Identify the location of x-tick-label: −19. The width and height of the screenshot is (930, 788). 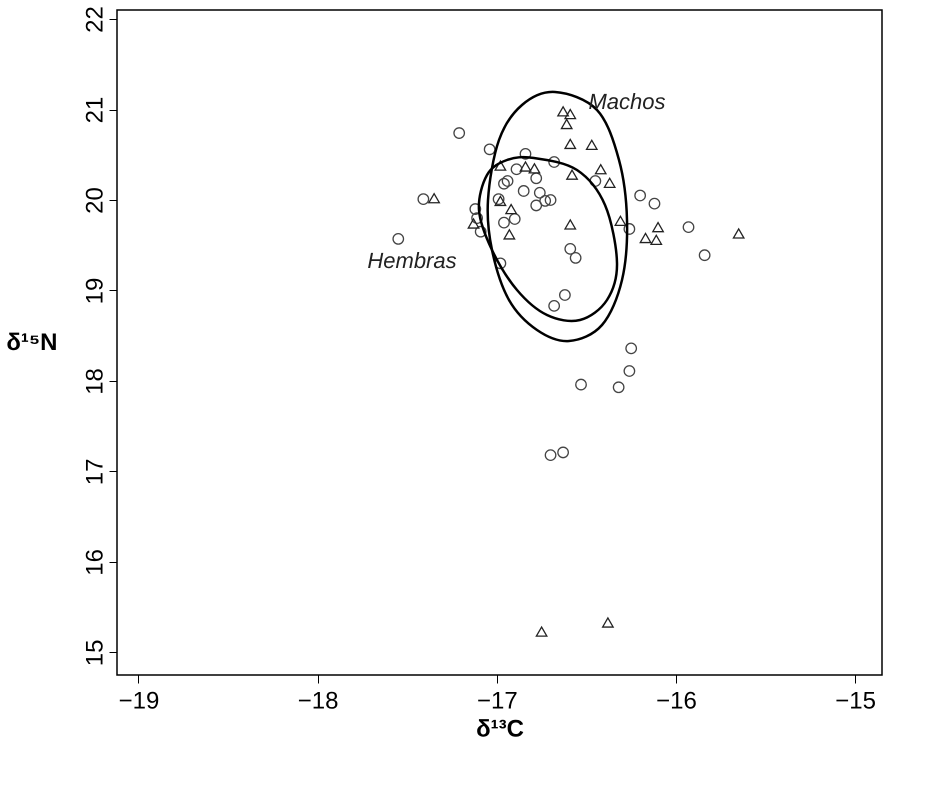
(139, 701).